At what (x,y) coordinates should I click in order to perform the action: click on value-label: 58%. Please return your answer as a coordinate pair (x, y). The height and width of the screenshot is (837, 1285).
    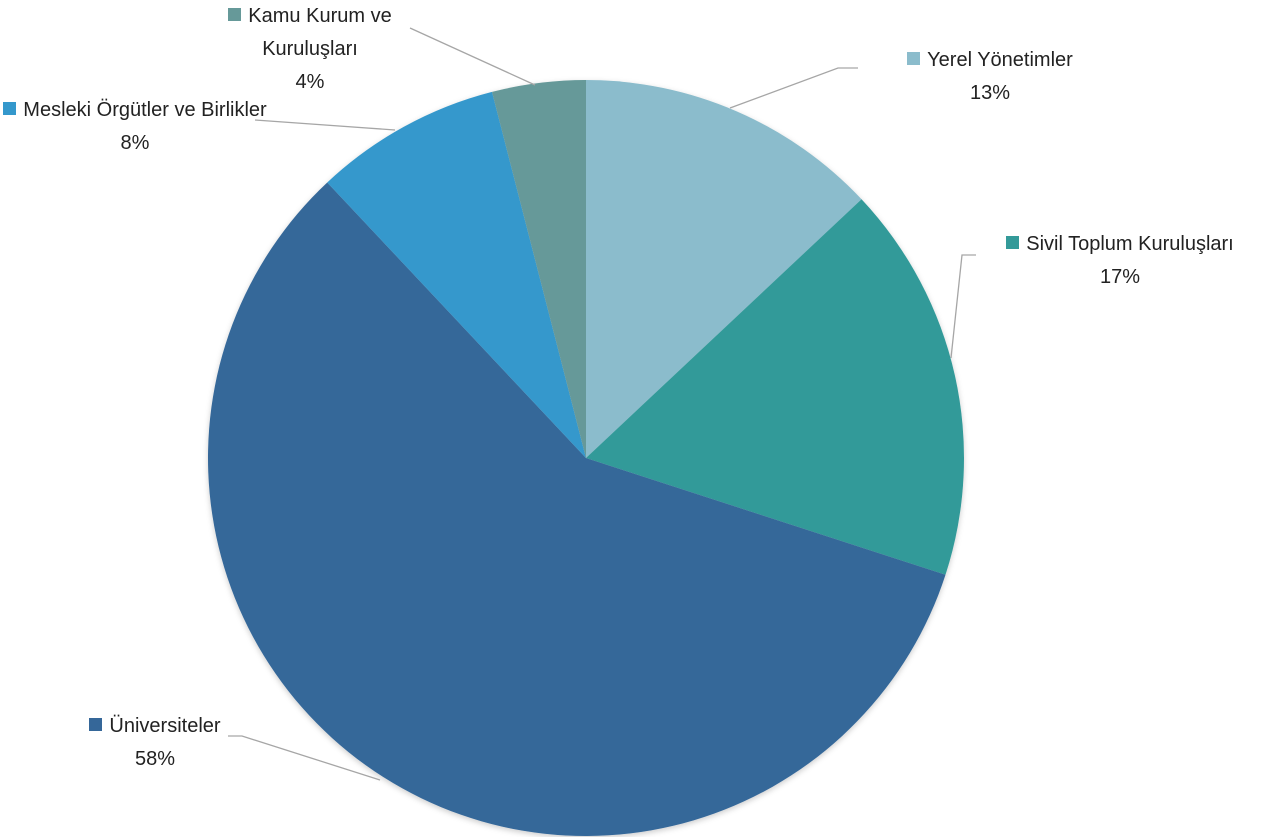
    Looking at the image, I should click on (155, 759).